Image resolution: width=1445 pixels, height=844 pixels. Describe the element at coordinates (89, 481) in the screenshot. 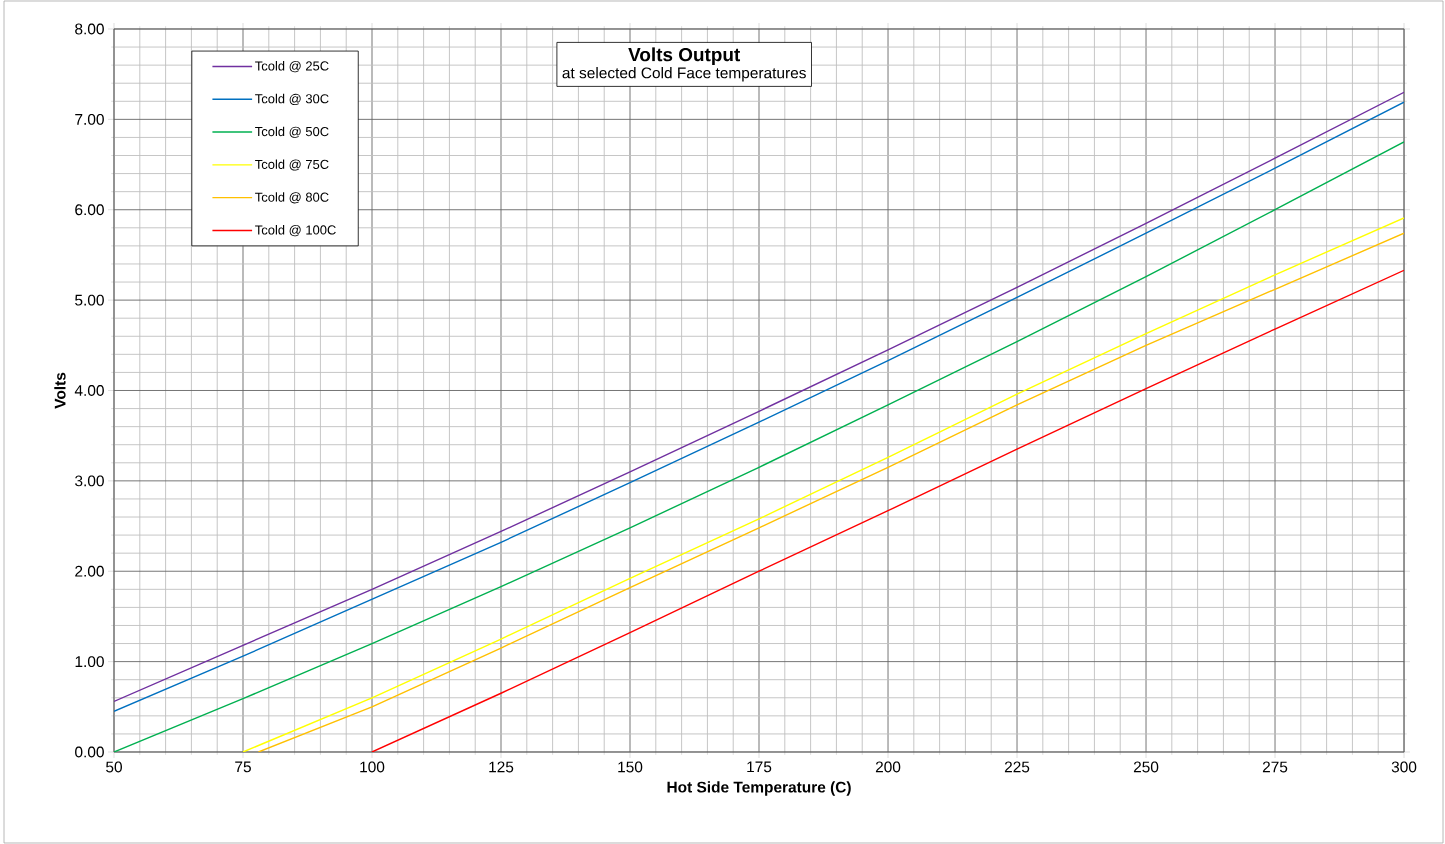

I see `y-tick-label: 3.00` at that location.